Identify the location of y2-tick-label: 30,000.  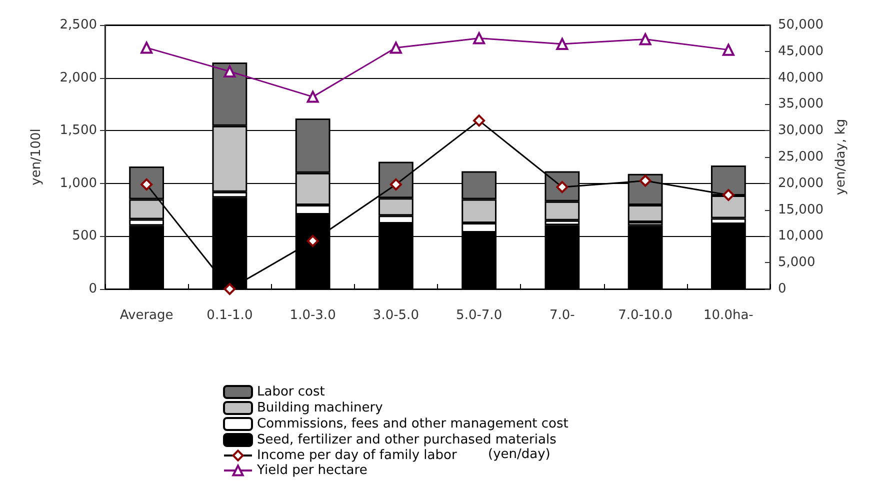
(801, 130).